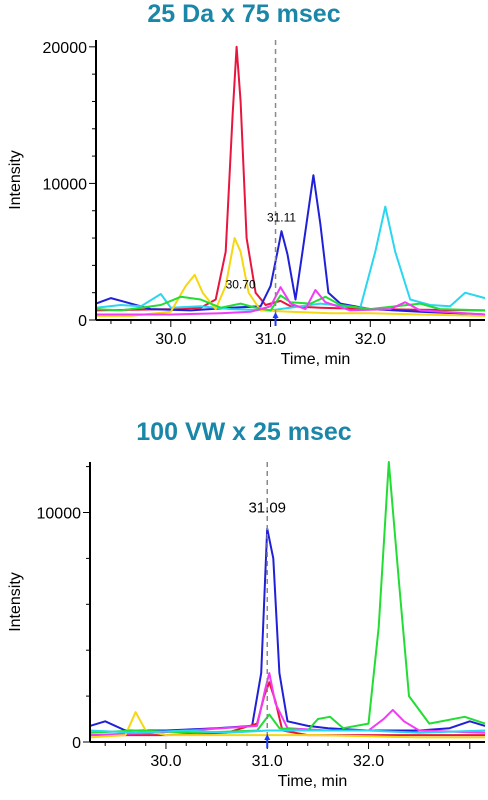 This screenshot has width=488, height=800. What do you see at coordinates (244, 432) in the screenshot?
I see `chart-title: 100 VW x 25 msec` at bounding box center [244, 432].